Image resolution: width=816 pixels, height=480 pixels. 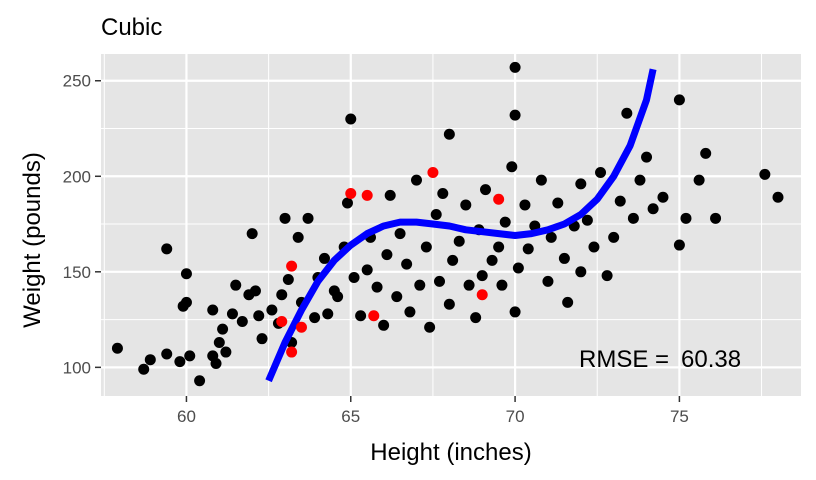 What do you see at coordinates (350, 416) in the screenshot?
I see `x-tick-label: 65` at bounding box center [350, 416].